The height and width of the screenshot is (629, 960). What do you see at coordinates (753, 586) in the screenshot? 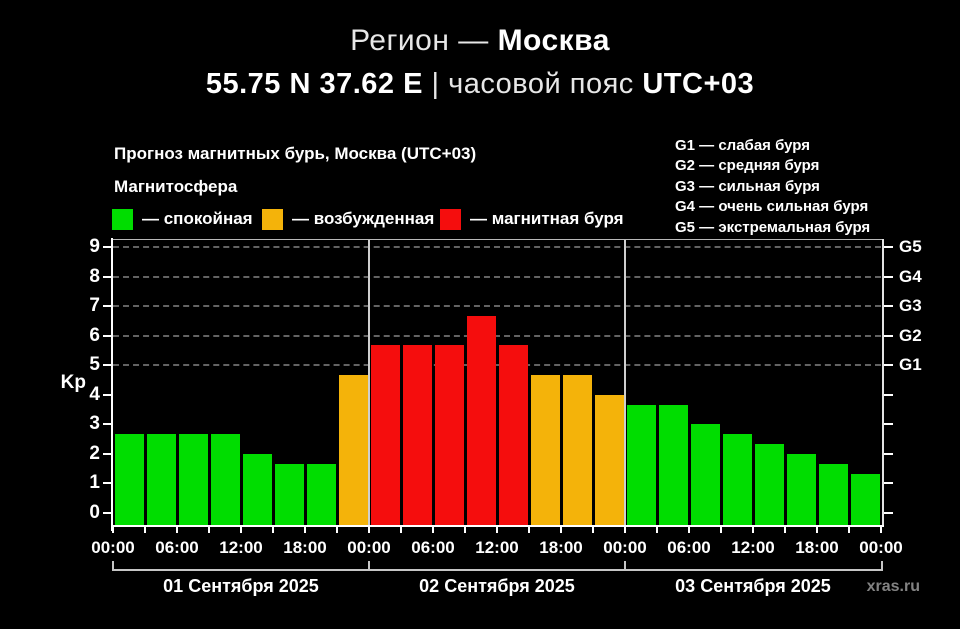
I see `date-label-day3: 03 Сентября 2025` at bounding box center [753, 586].